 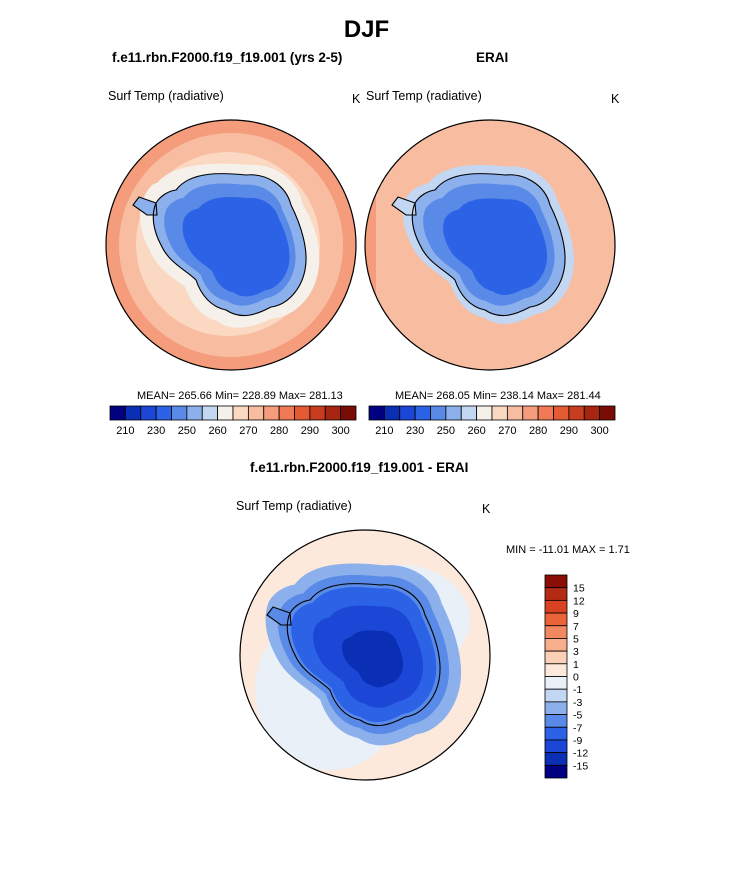 What do you see at coordinates (577, 716) in the screenshot?
I see `colorbar-tick-label: -5` at bounding box center [577, 716].